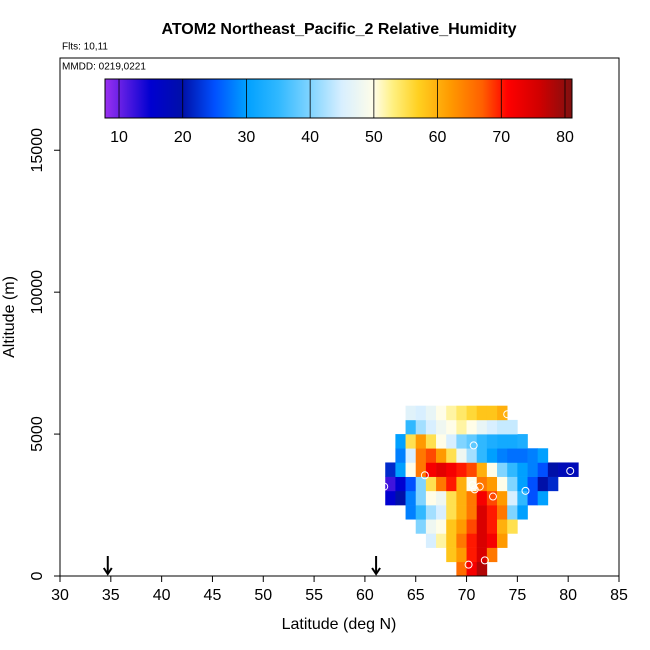 The width and height of the screenshot is (650, 650). I want to click on x-tick-label: 70, so click(467, 595).